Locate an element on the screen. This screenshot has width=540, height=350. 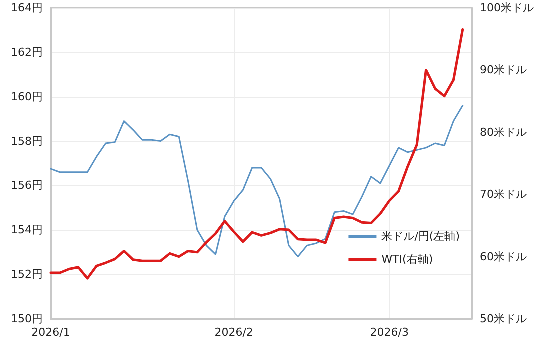
y2-tick-label: 100米ドル is located at coordinates (507, 8).